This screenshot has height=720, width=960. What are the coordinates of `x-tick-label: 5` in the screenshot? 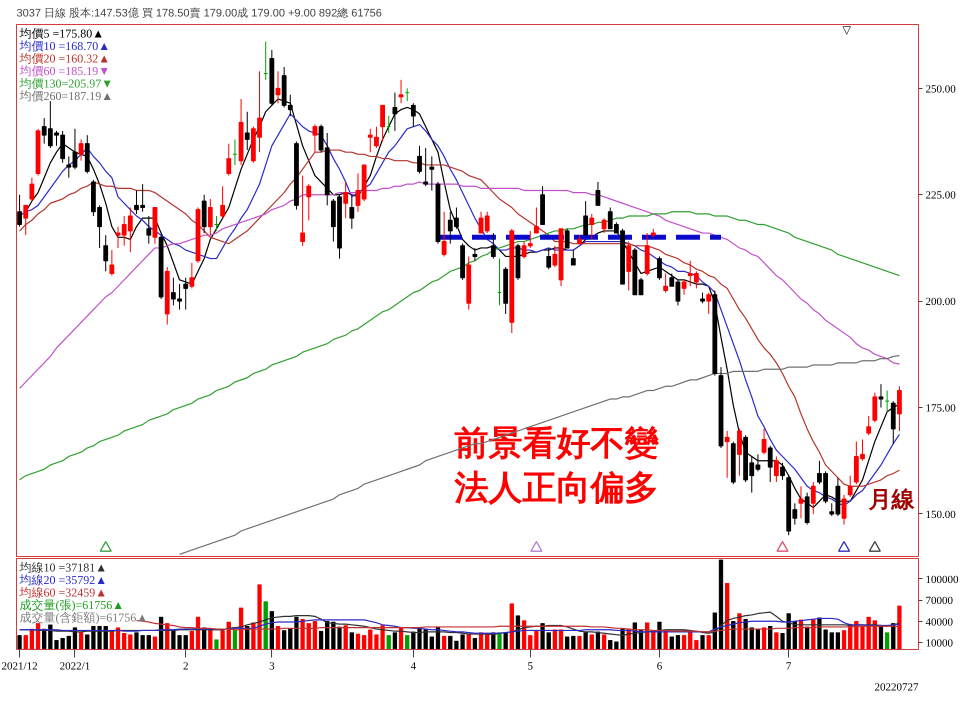 It's located at (531, 666).